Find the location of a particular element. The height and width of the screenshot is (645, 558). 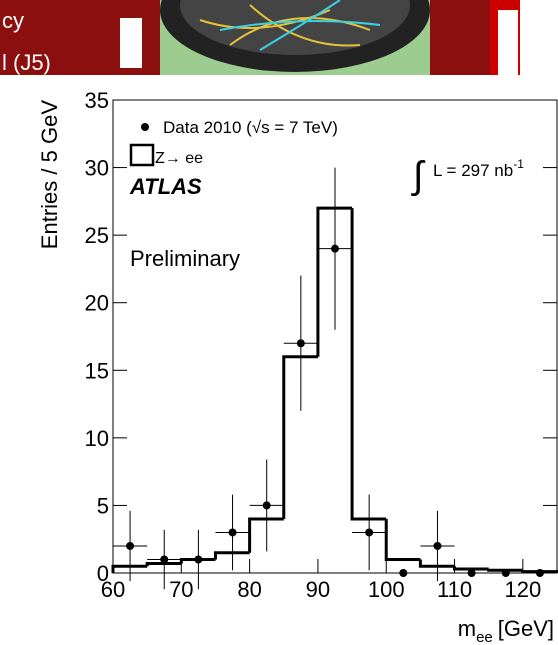

y-tick-label: 35 is located at coordinates (97, 100).